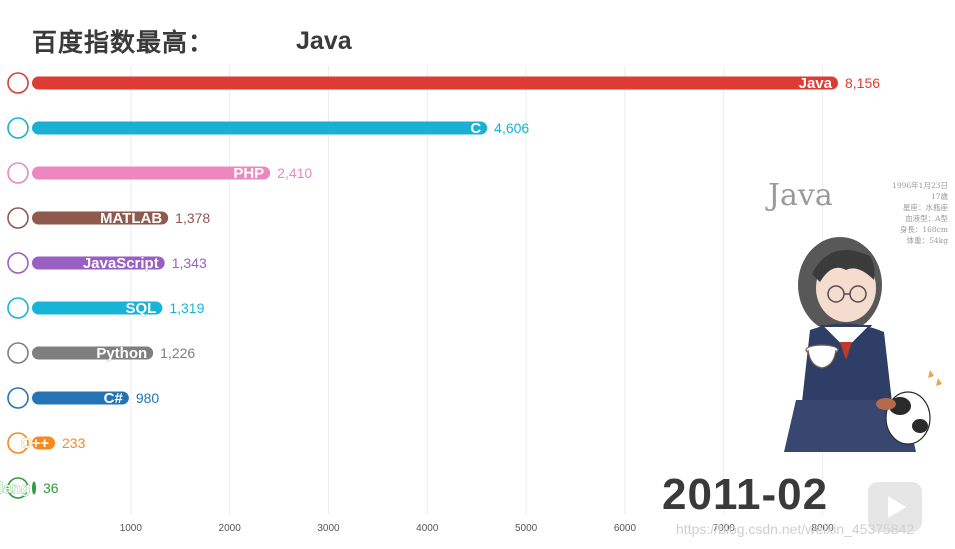 The width and height of the screenshot is (955, 549). What do you see at coordinates (724, 528) in the screenshot?
I see `x-tick-label: 7000` at bounding box center [724, 528].